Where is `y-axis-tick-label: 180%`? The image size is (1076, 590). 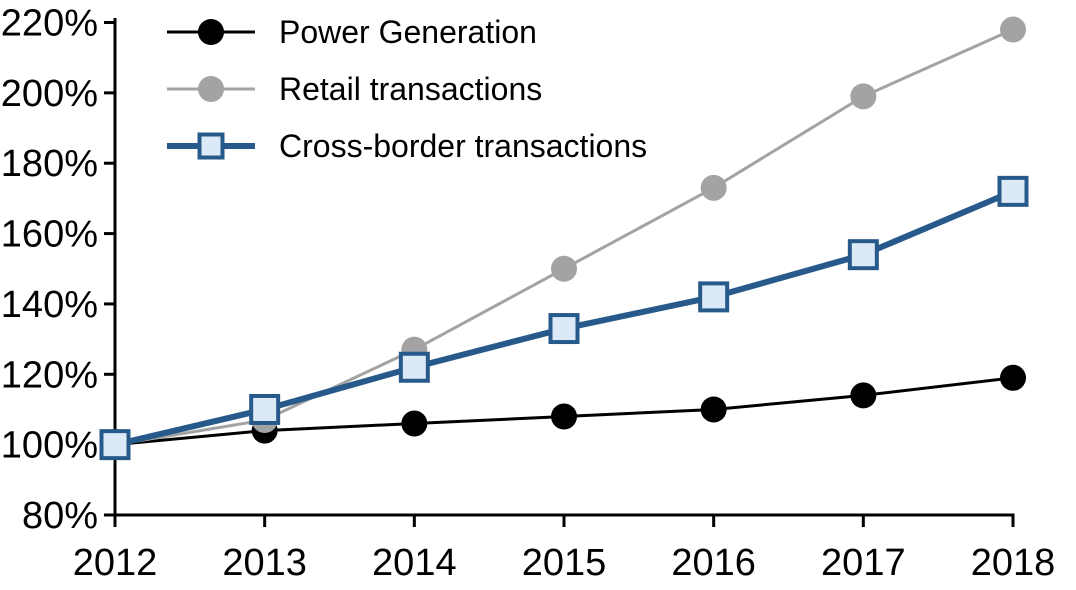
y-axis-tick-label: 180% is located at coordinates (49, 164).